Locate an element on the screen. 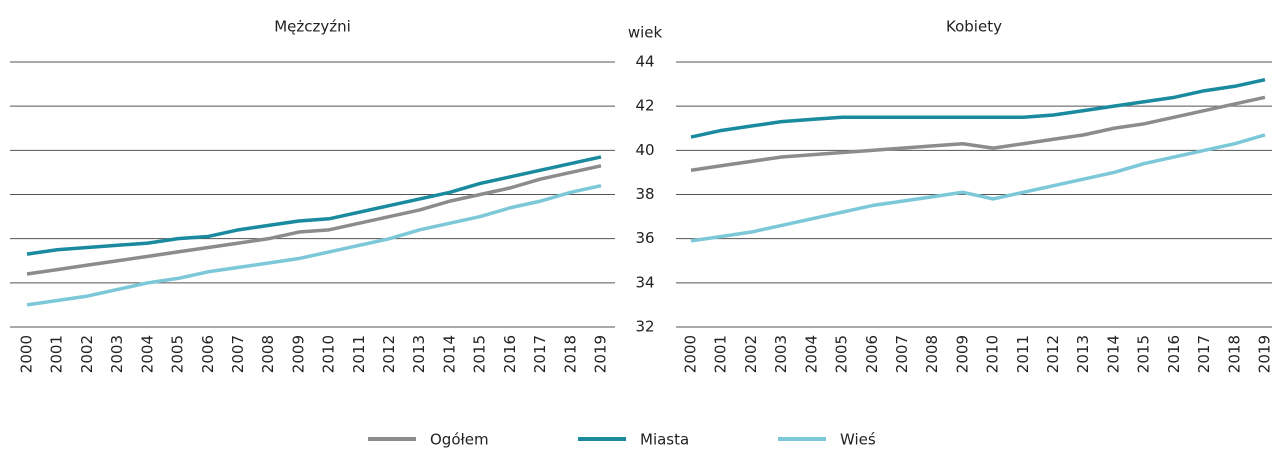 The height and width of the screenshot is (451, 1274). y-tick-label: 34 is located at coordinates (644, 282).